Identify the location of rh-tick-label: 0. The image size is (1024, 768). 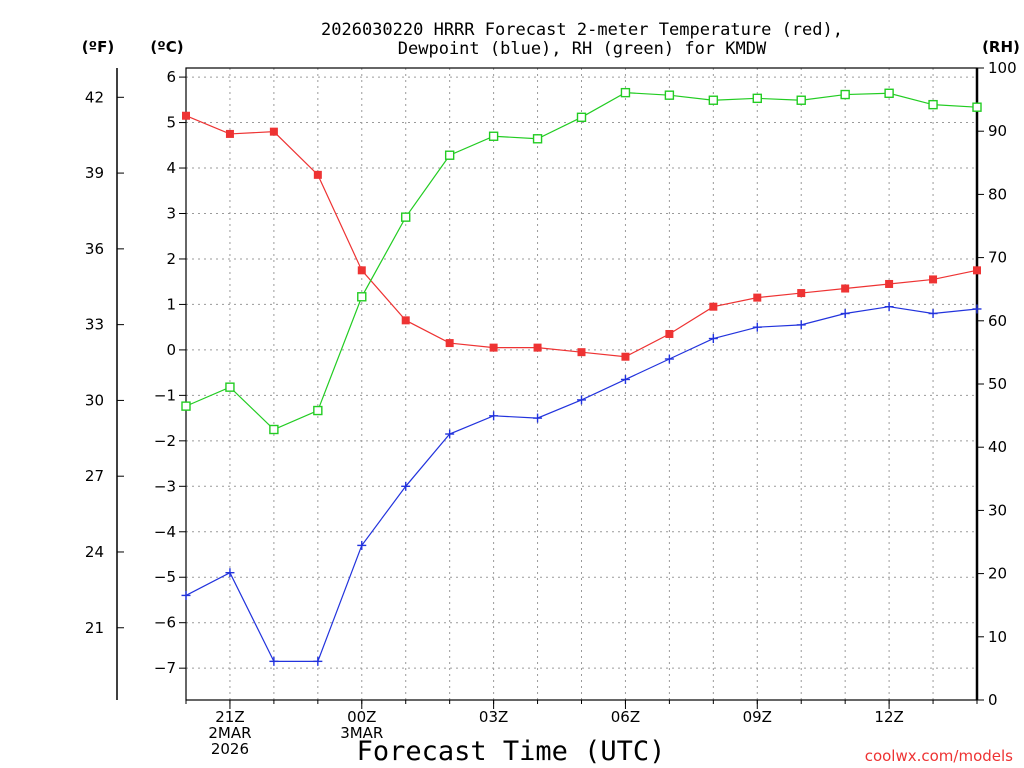
(993, 700).